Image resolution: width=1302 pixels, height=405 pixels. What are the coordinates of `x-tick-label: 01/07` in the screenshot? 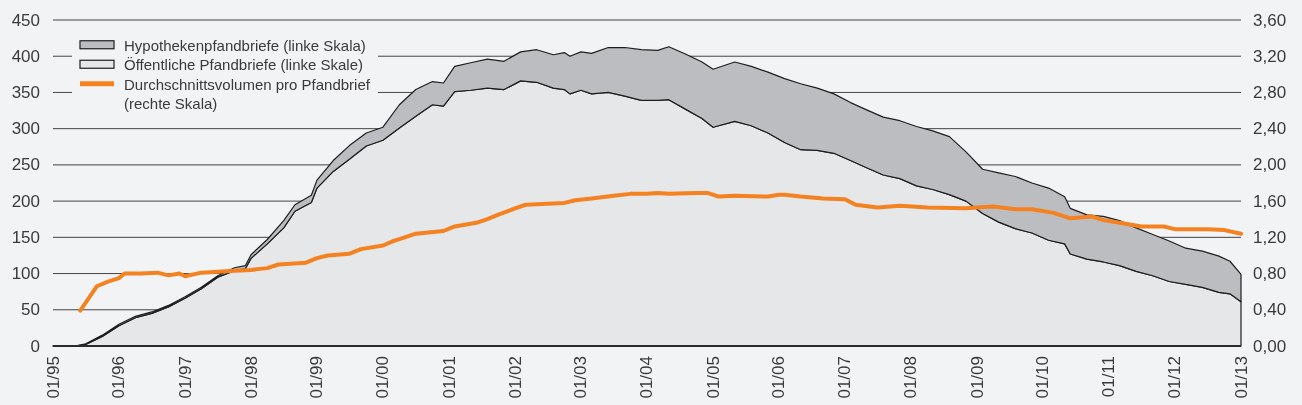 It's located at (845, 377).